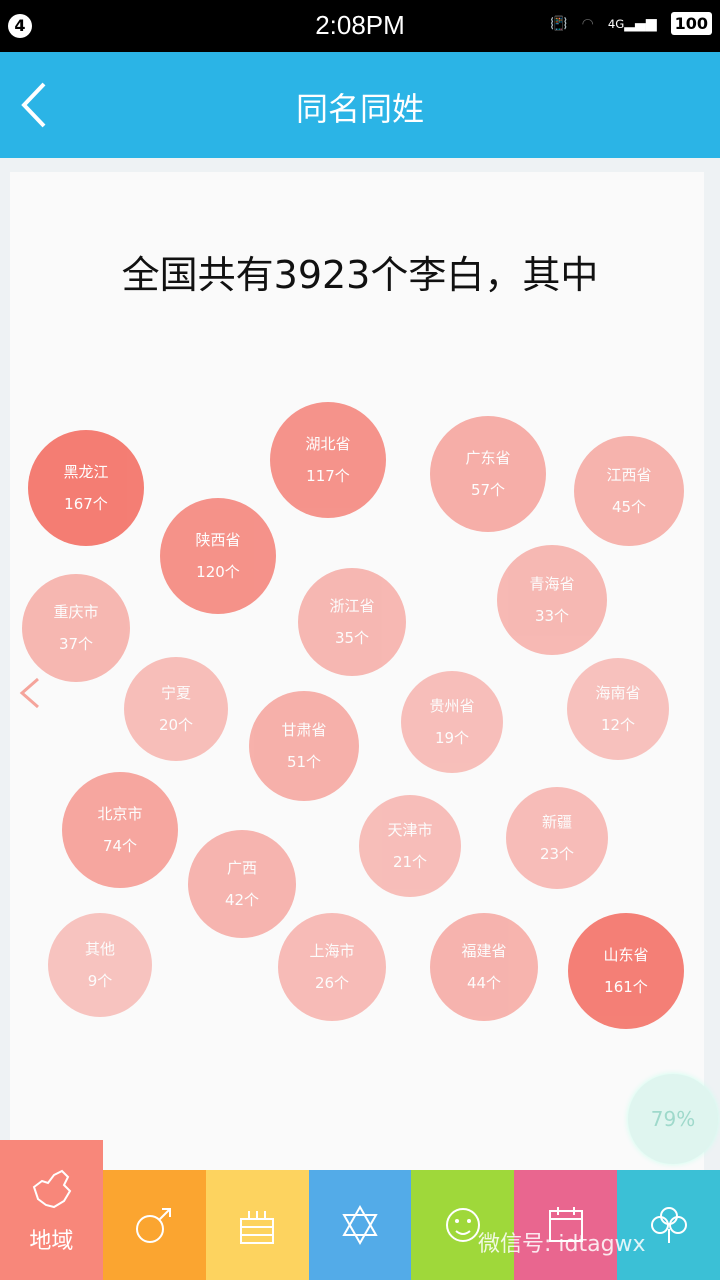  What do you see at coordinates (100, 965) in the screenshot?
I see `region-bubble: 其他 9个` at bounding box center [100, 965].